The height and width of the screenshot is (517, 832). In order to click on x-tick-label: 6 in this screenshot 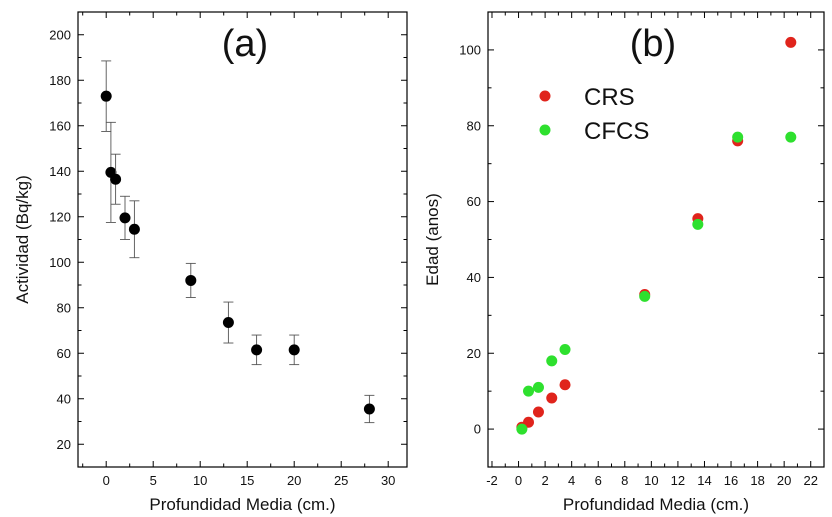, I will do `click(598, 480)`.